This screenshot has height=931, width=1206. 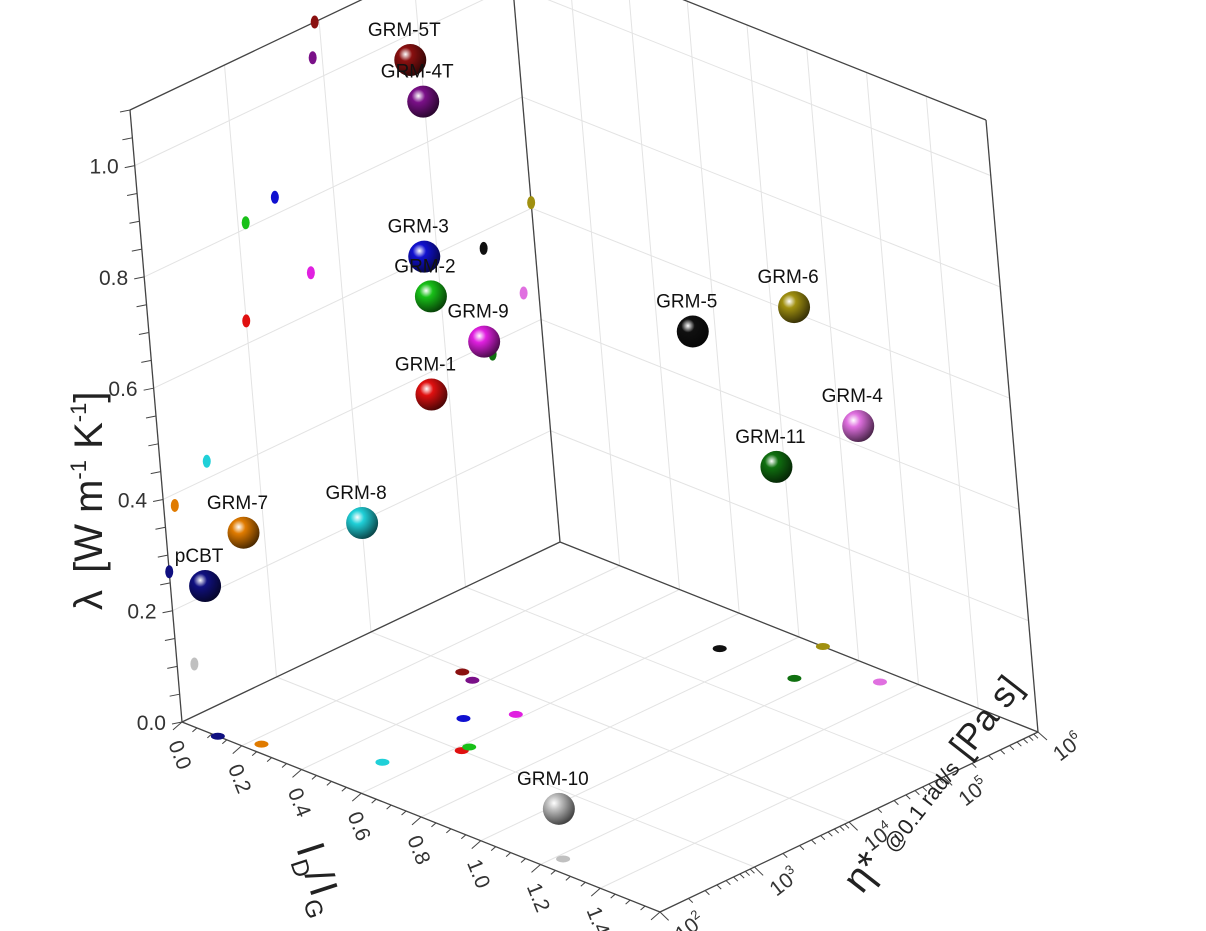 I want to click on data-point-label: GRM-3, so click(x=418, y=227).